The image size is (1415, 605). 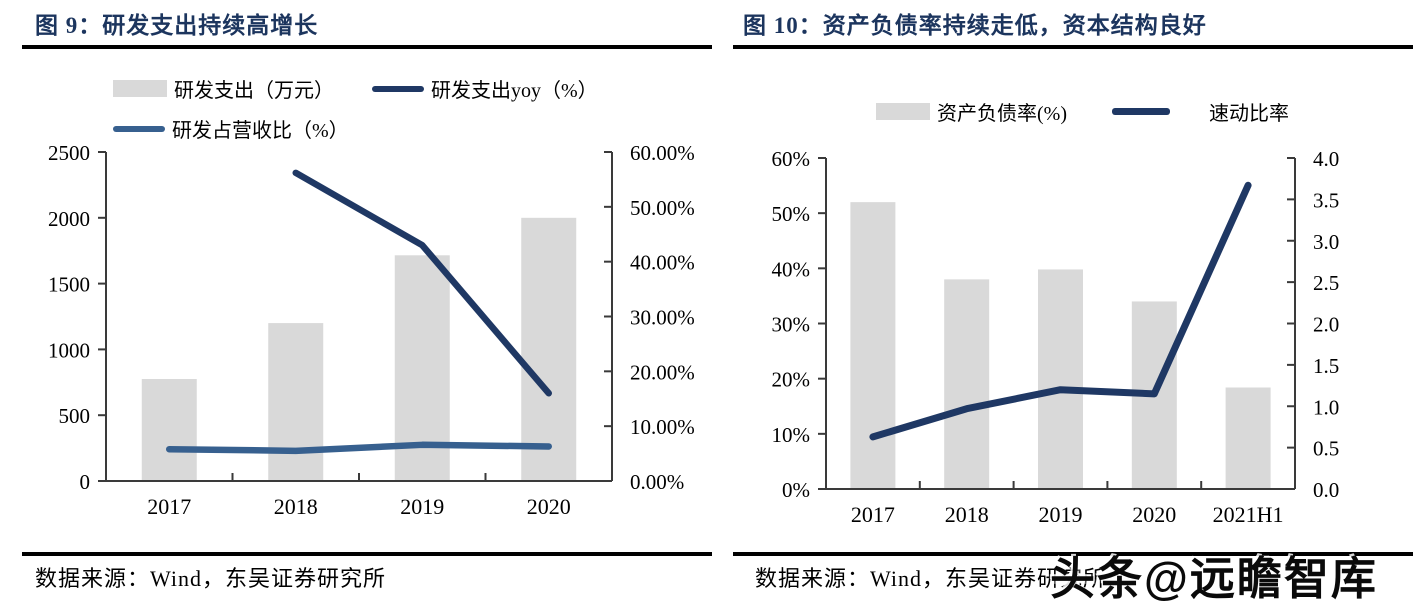 I want to click on rd-revenue-ratio-line-swatch, so click(x=139, y=128).